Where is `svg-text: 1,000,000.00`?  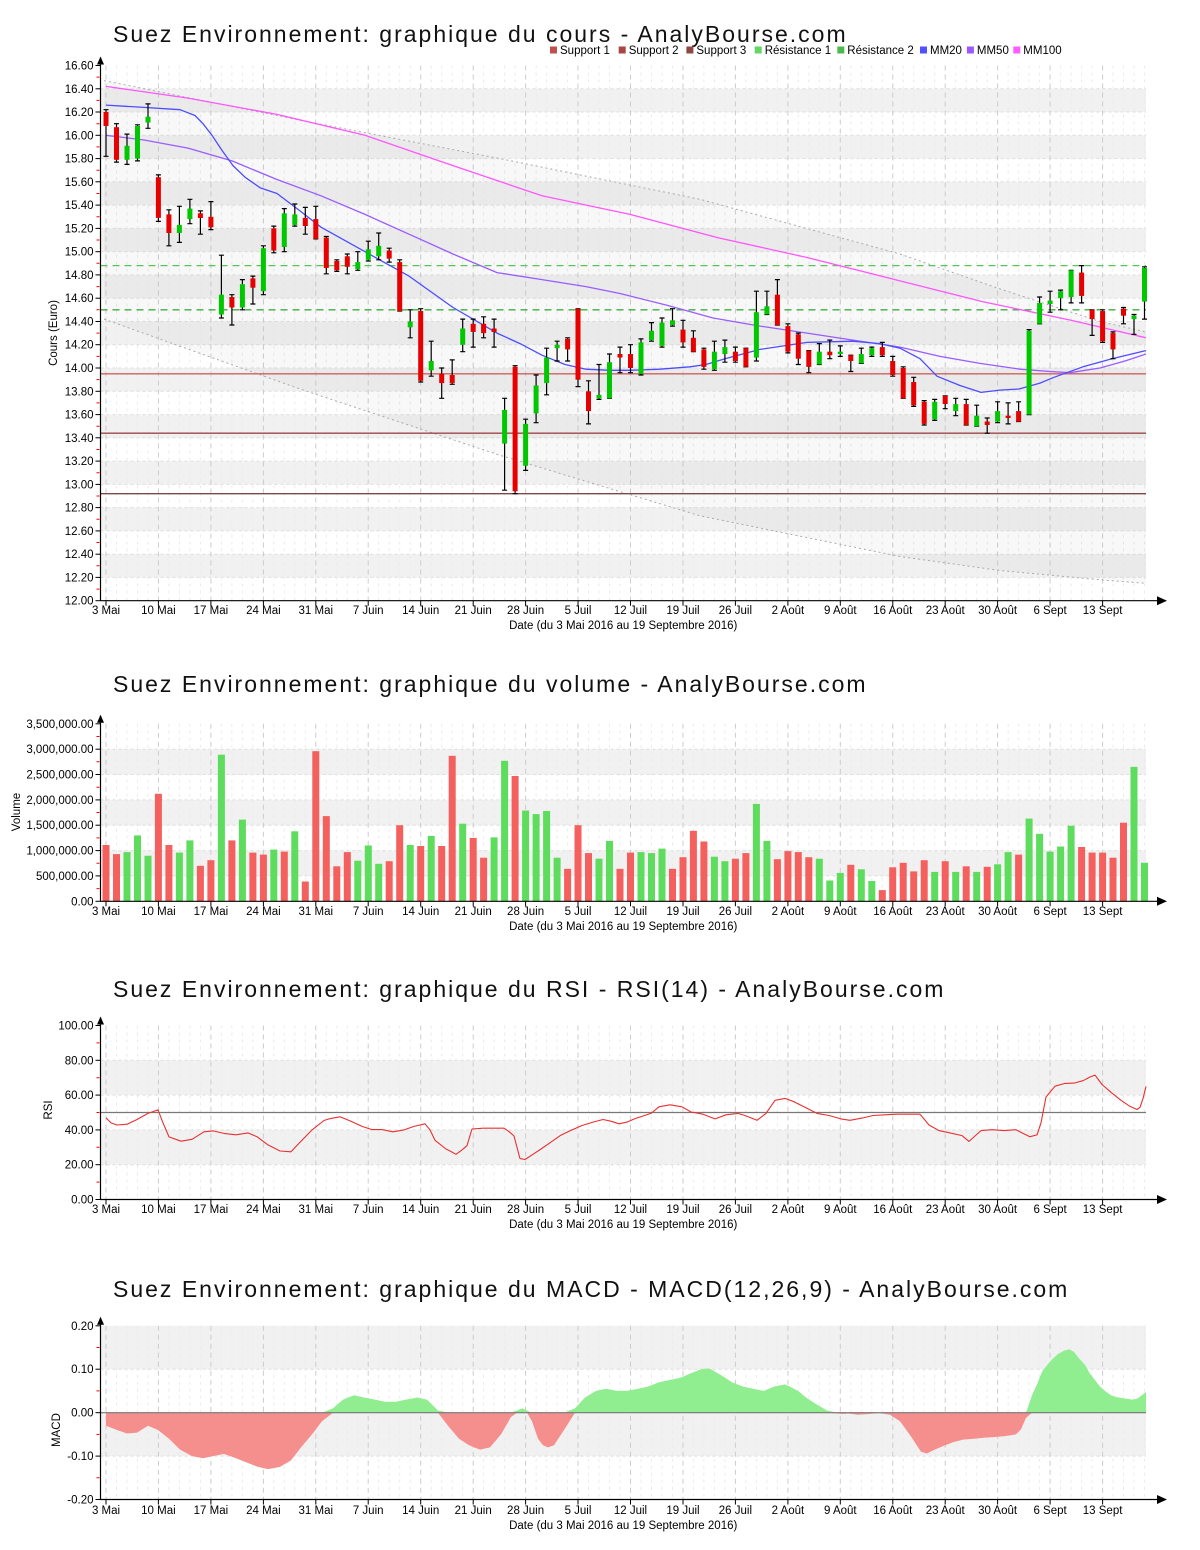 svg-text: 1,000,000.00 is located at coordinates (59, 852).